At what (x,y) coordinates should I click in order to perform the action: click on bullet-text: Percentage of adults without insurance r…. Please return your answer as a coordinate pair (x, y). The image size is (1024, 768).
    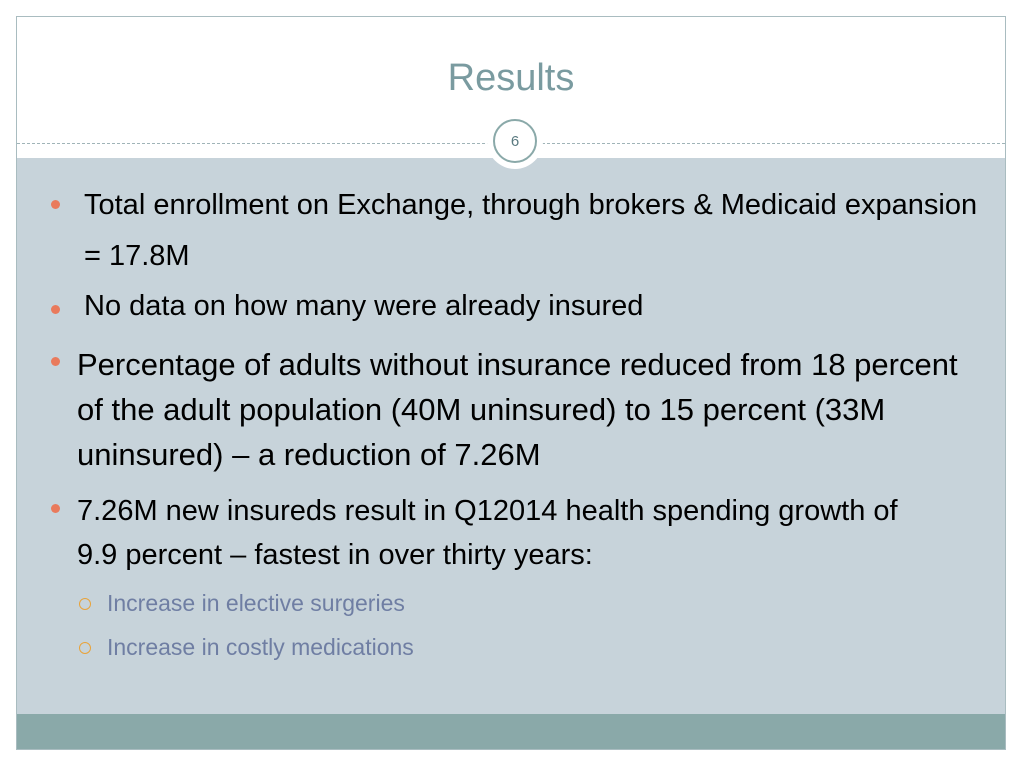
    Looking at the image, I should click on (517, 409).